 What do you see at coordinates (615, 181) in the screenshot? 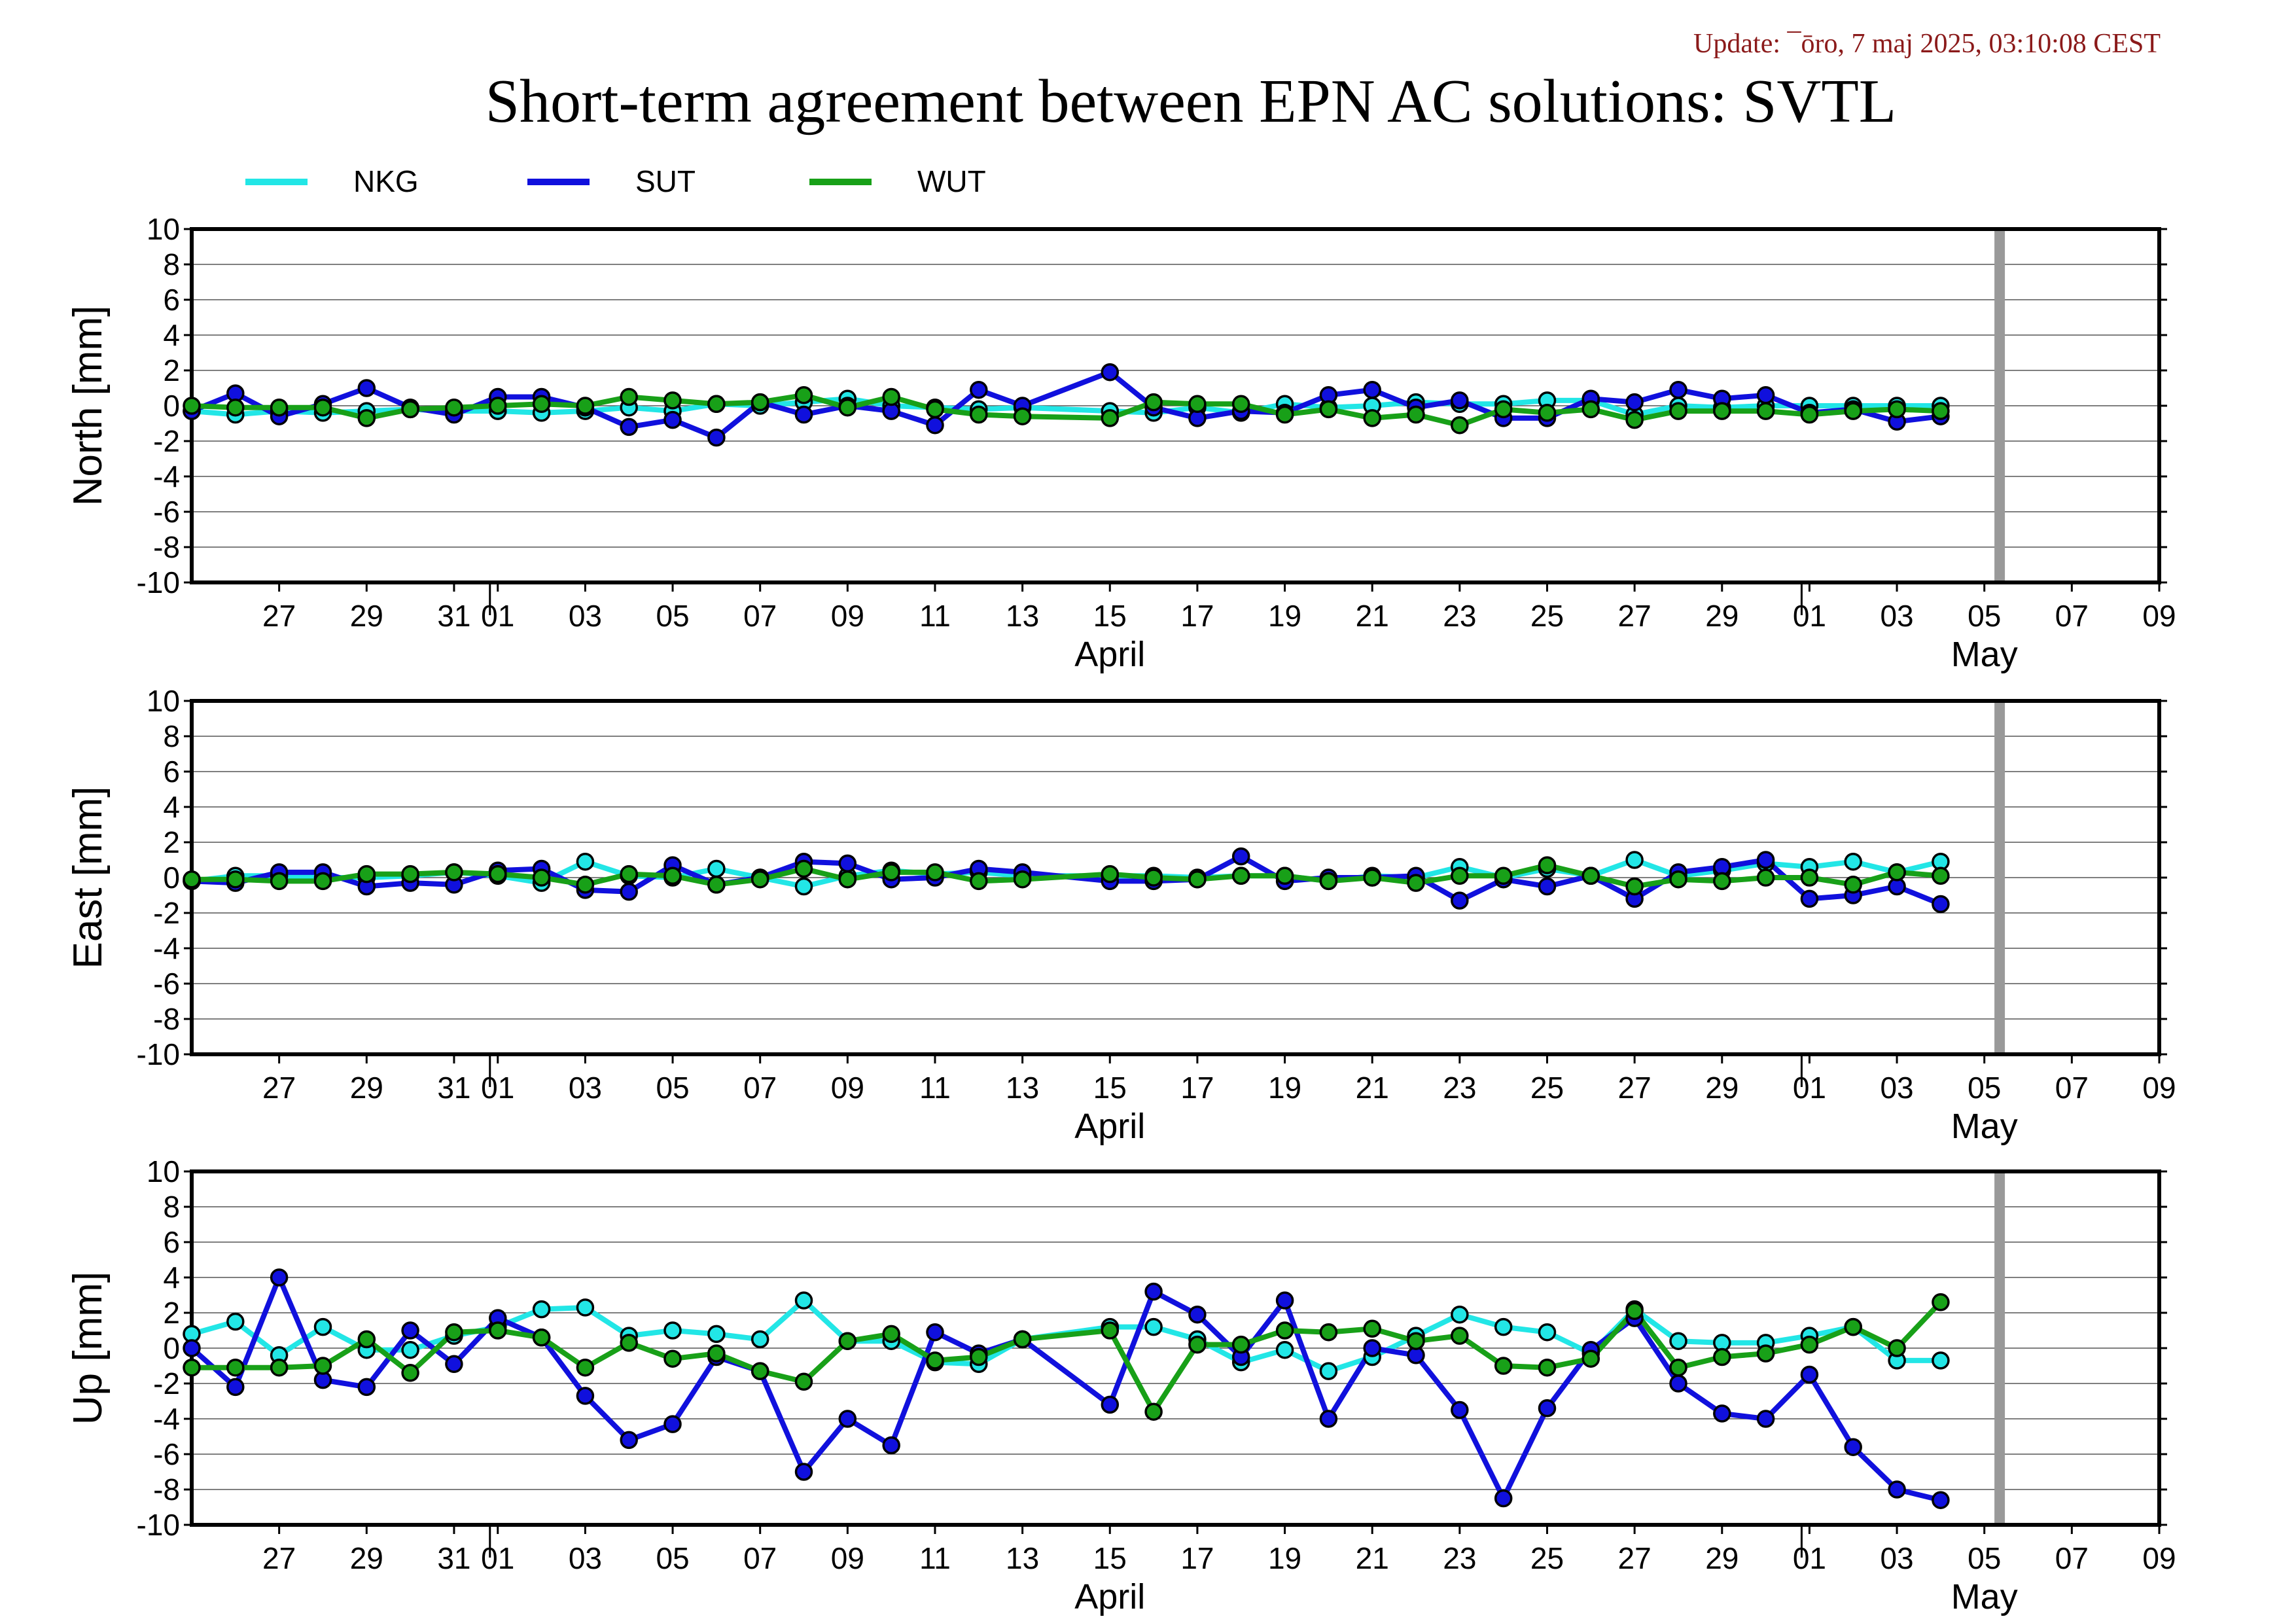
I see `legend: NKG SUT WUT` at bounding box center [615, 181].